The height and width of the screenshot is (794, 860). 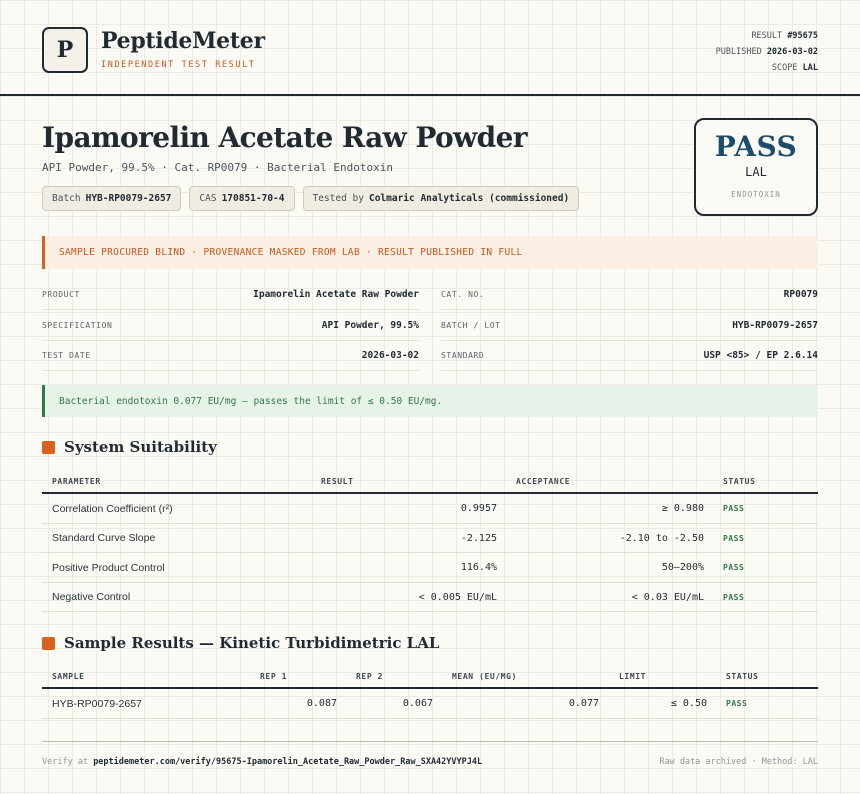 I want to click on result-stamp: PASS LAL ENDOTOXIN, so click(x=756, y=167).